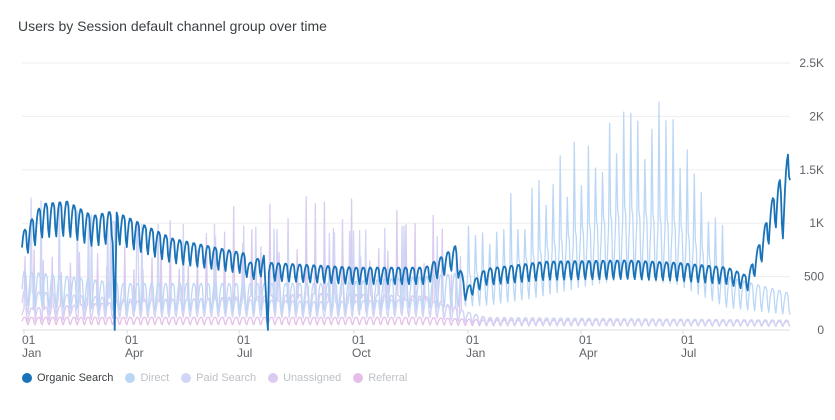 The image size is (835, 420). I want to click on legend-item-paid-search: Paid Search, so click(218, 378).